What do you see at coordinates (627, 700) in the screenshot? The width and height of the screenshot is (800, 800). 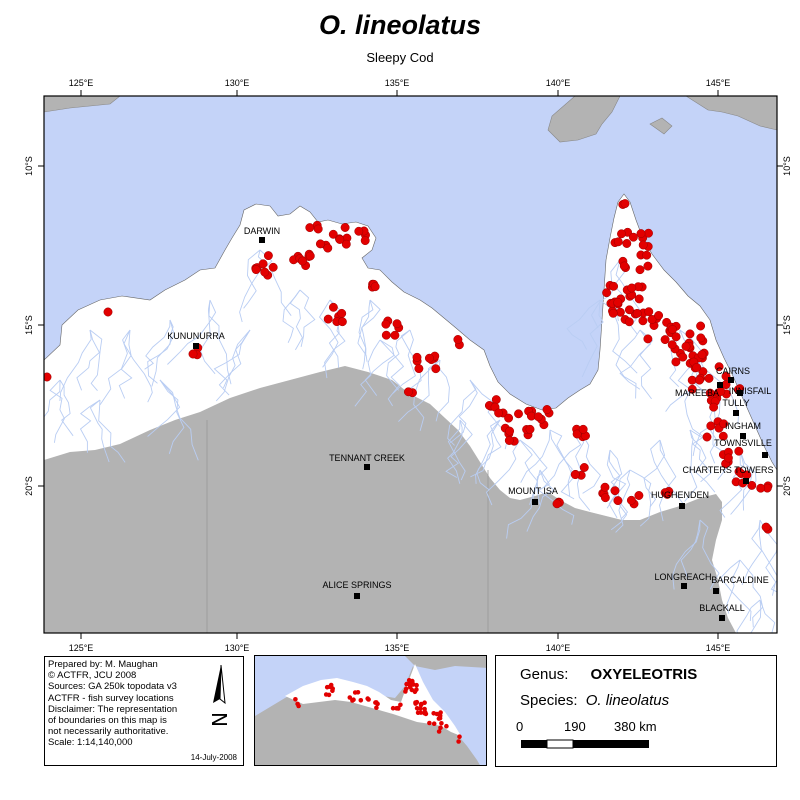 I see `species-value: O. lineolatus` at bounding box center [627, 700].